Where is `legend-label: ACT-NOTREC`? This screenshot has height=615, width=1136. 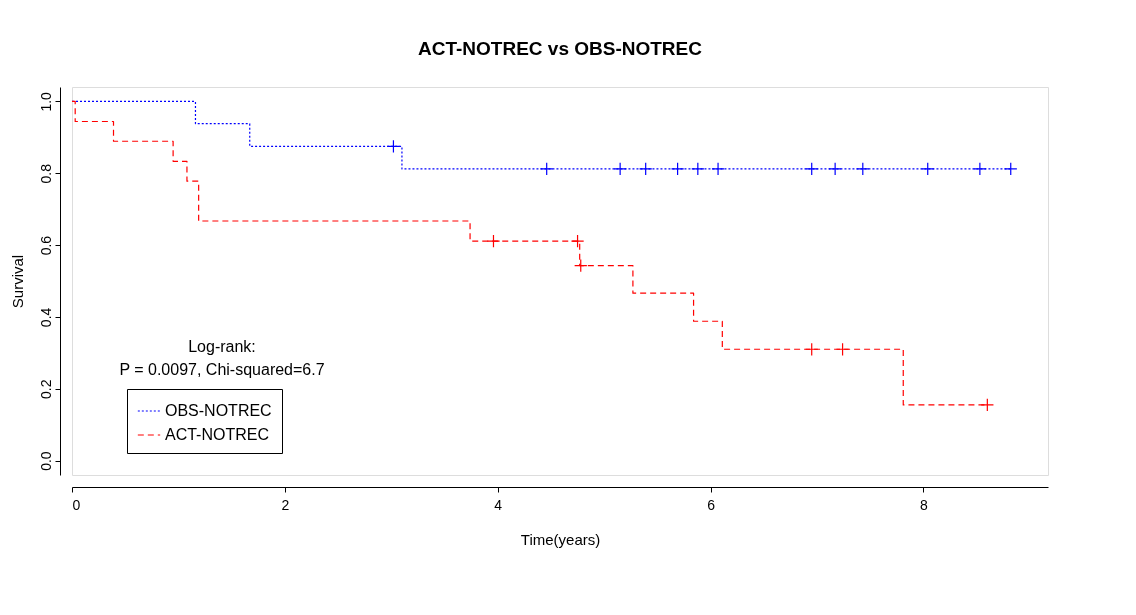 legend-label: ACT-NOTREC is located at coordinates (217, 434).